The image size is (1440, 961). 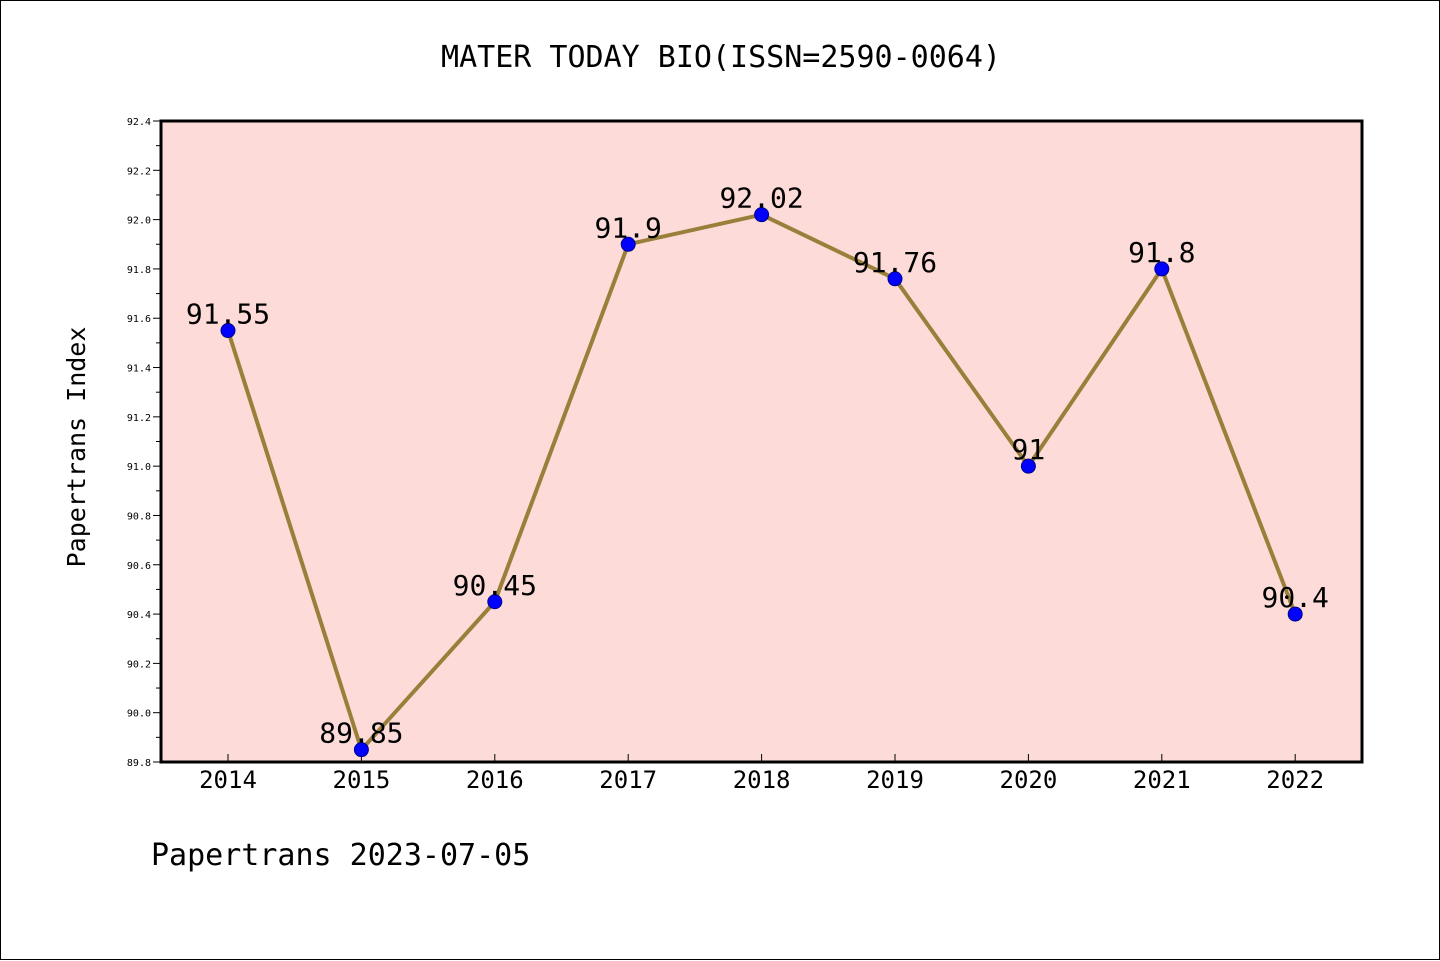 What do you see at coordinates (1294, 597) in the screenshot?
I see `data-label: 90.4` at bounding box center [1294, 597].